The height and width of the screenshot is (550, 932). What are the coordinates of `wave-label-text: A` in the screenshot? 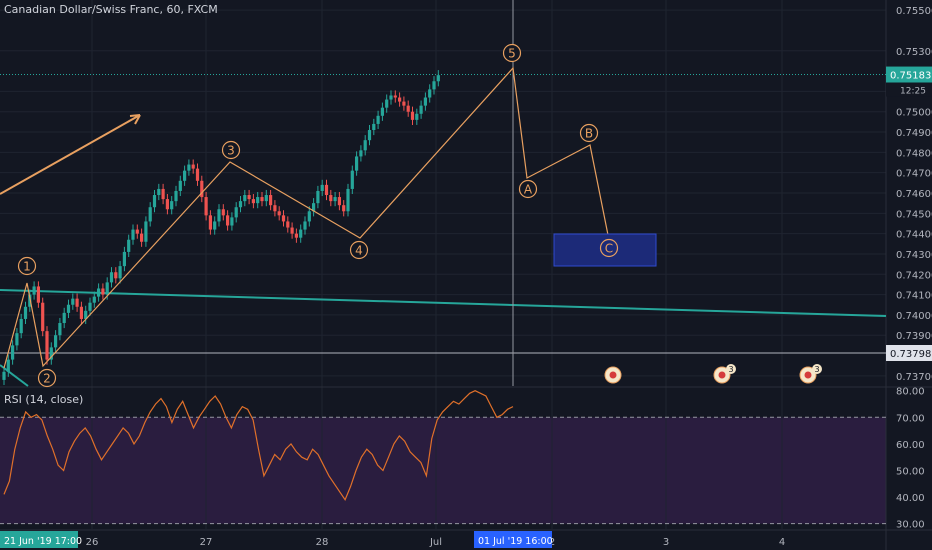 It's located at (528, 190).